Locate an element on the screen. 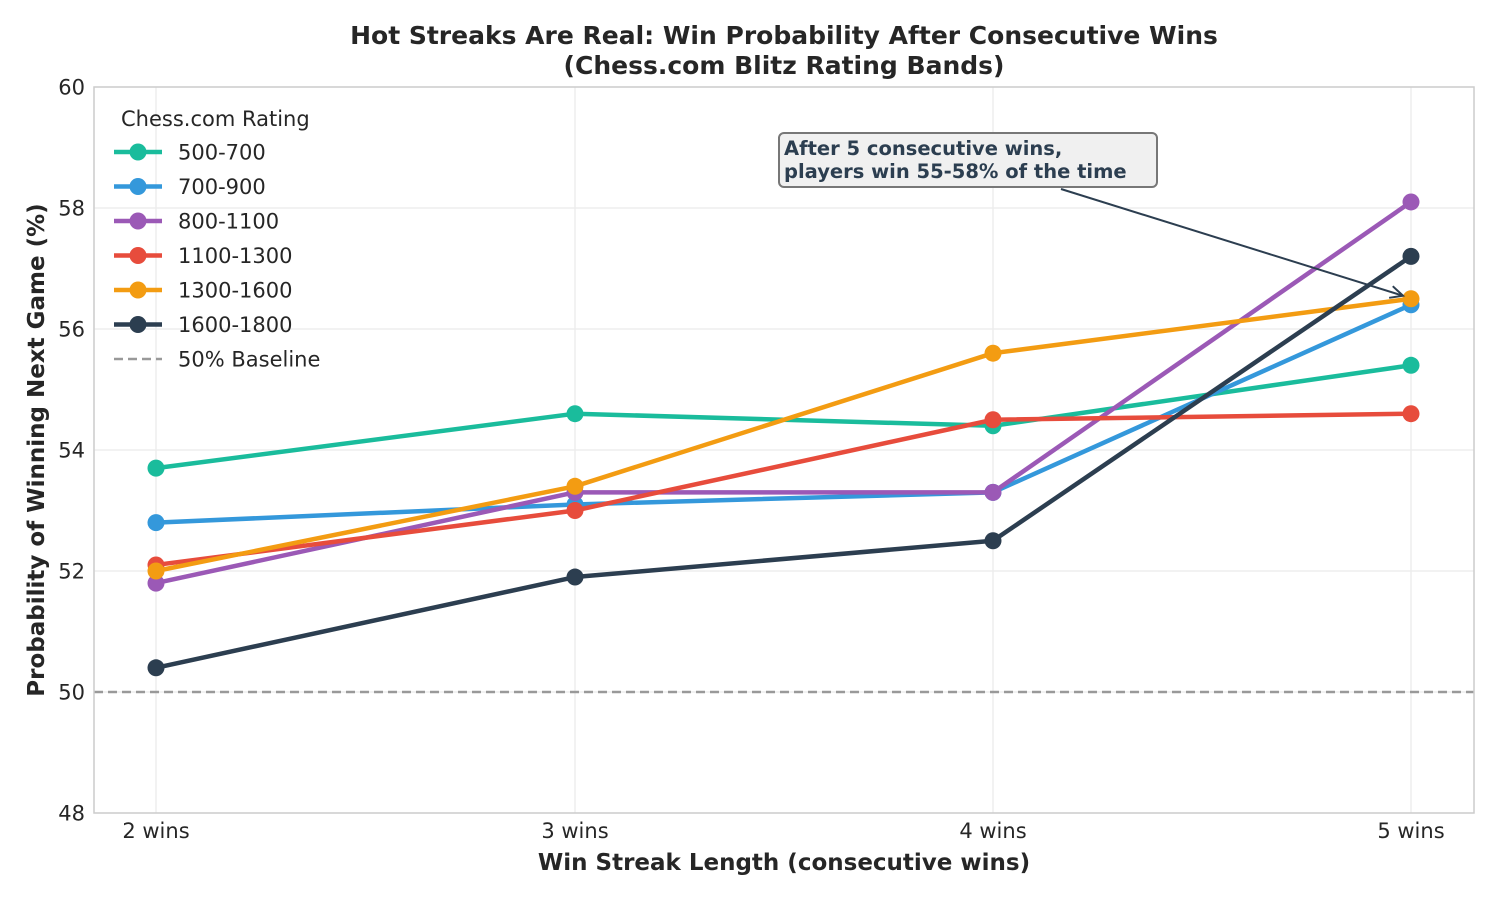 The height and width of the screenshot is (900, 1500). legend-title: Chess.com Rating is located at coordinates (215, 119).